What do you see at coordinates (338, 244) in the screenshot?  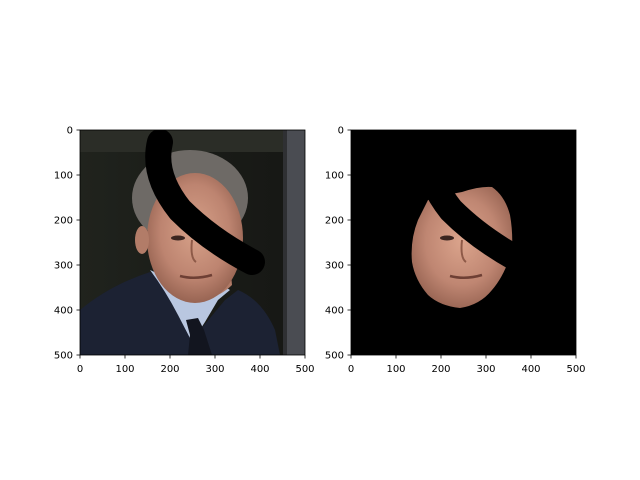 I see `y-axis-right: 0 100 200 300 400 500` at bounding box center [338, 244].